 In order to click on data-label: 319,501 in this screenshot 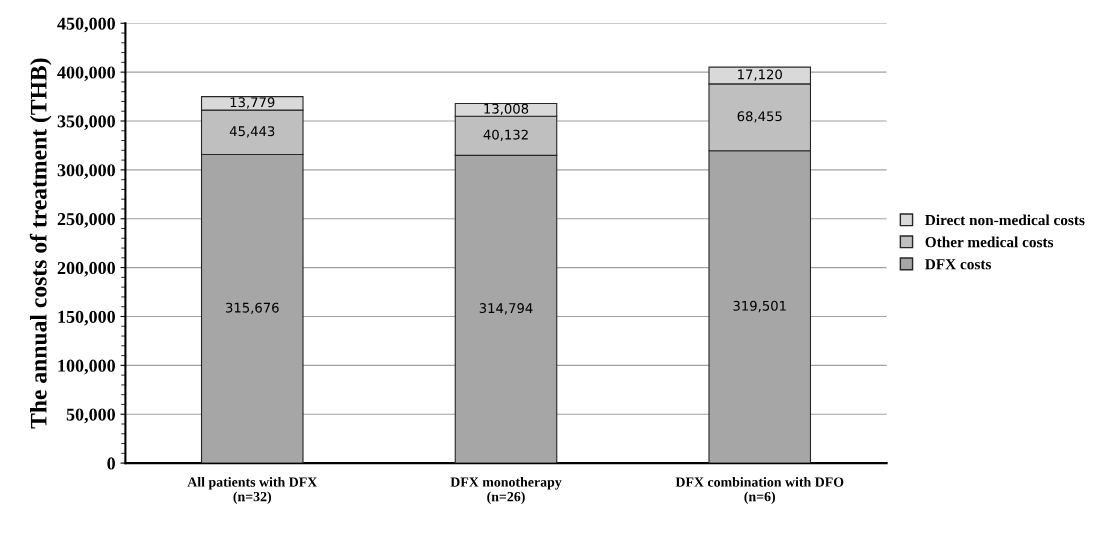, I will do `click(759, 306)`.